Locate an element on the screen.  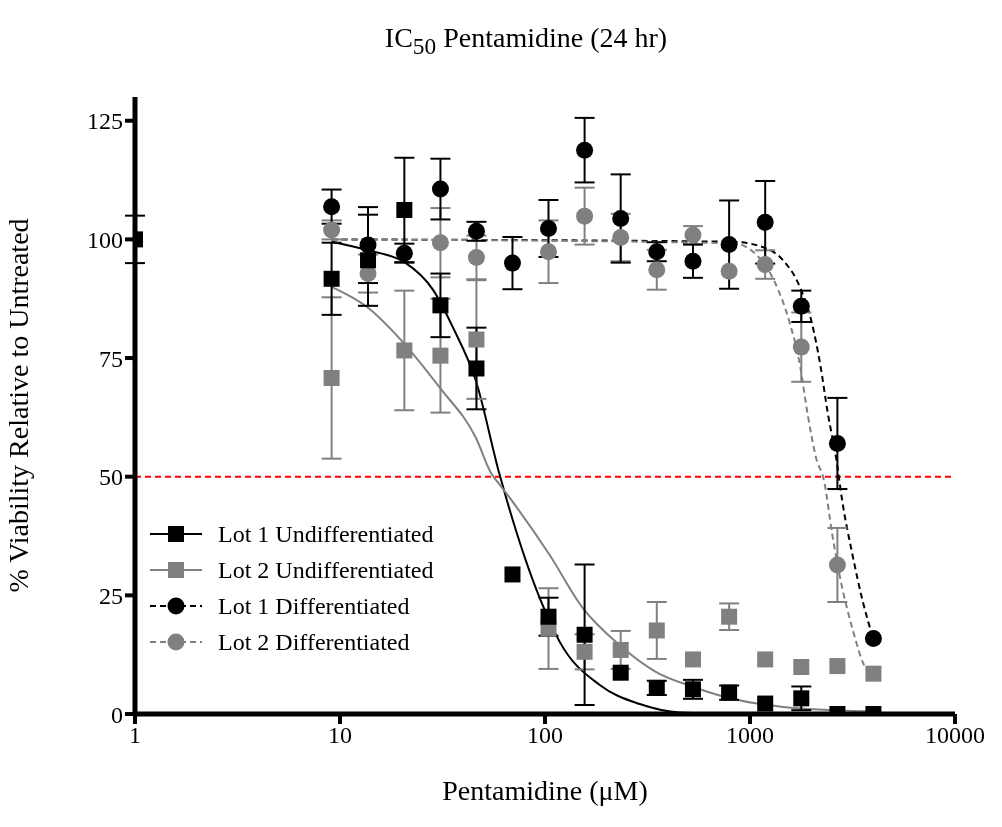
y-tick-label: 50 is located at coordinates (111, 477).